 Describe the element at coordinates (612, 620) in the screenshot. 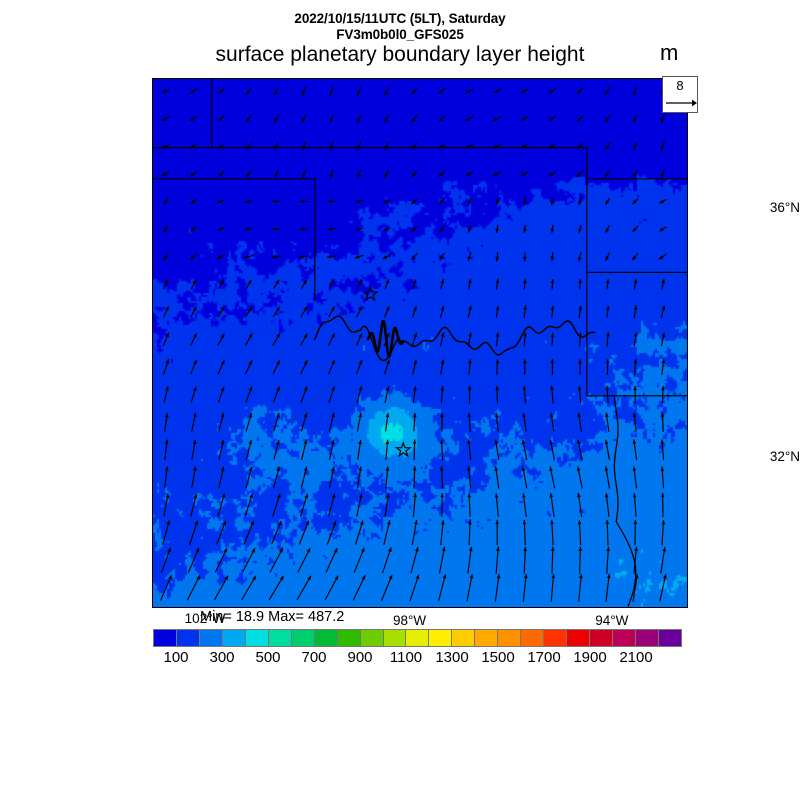

I see `lon-label-94w: 94°W` at that location.